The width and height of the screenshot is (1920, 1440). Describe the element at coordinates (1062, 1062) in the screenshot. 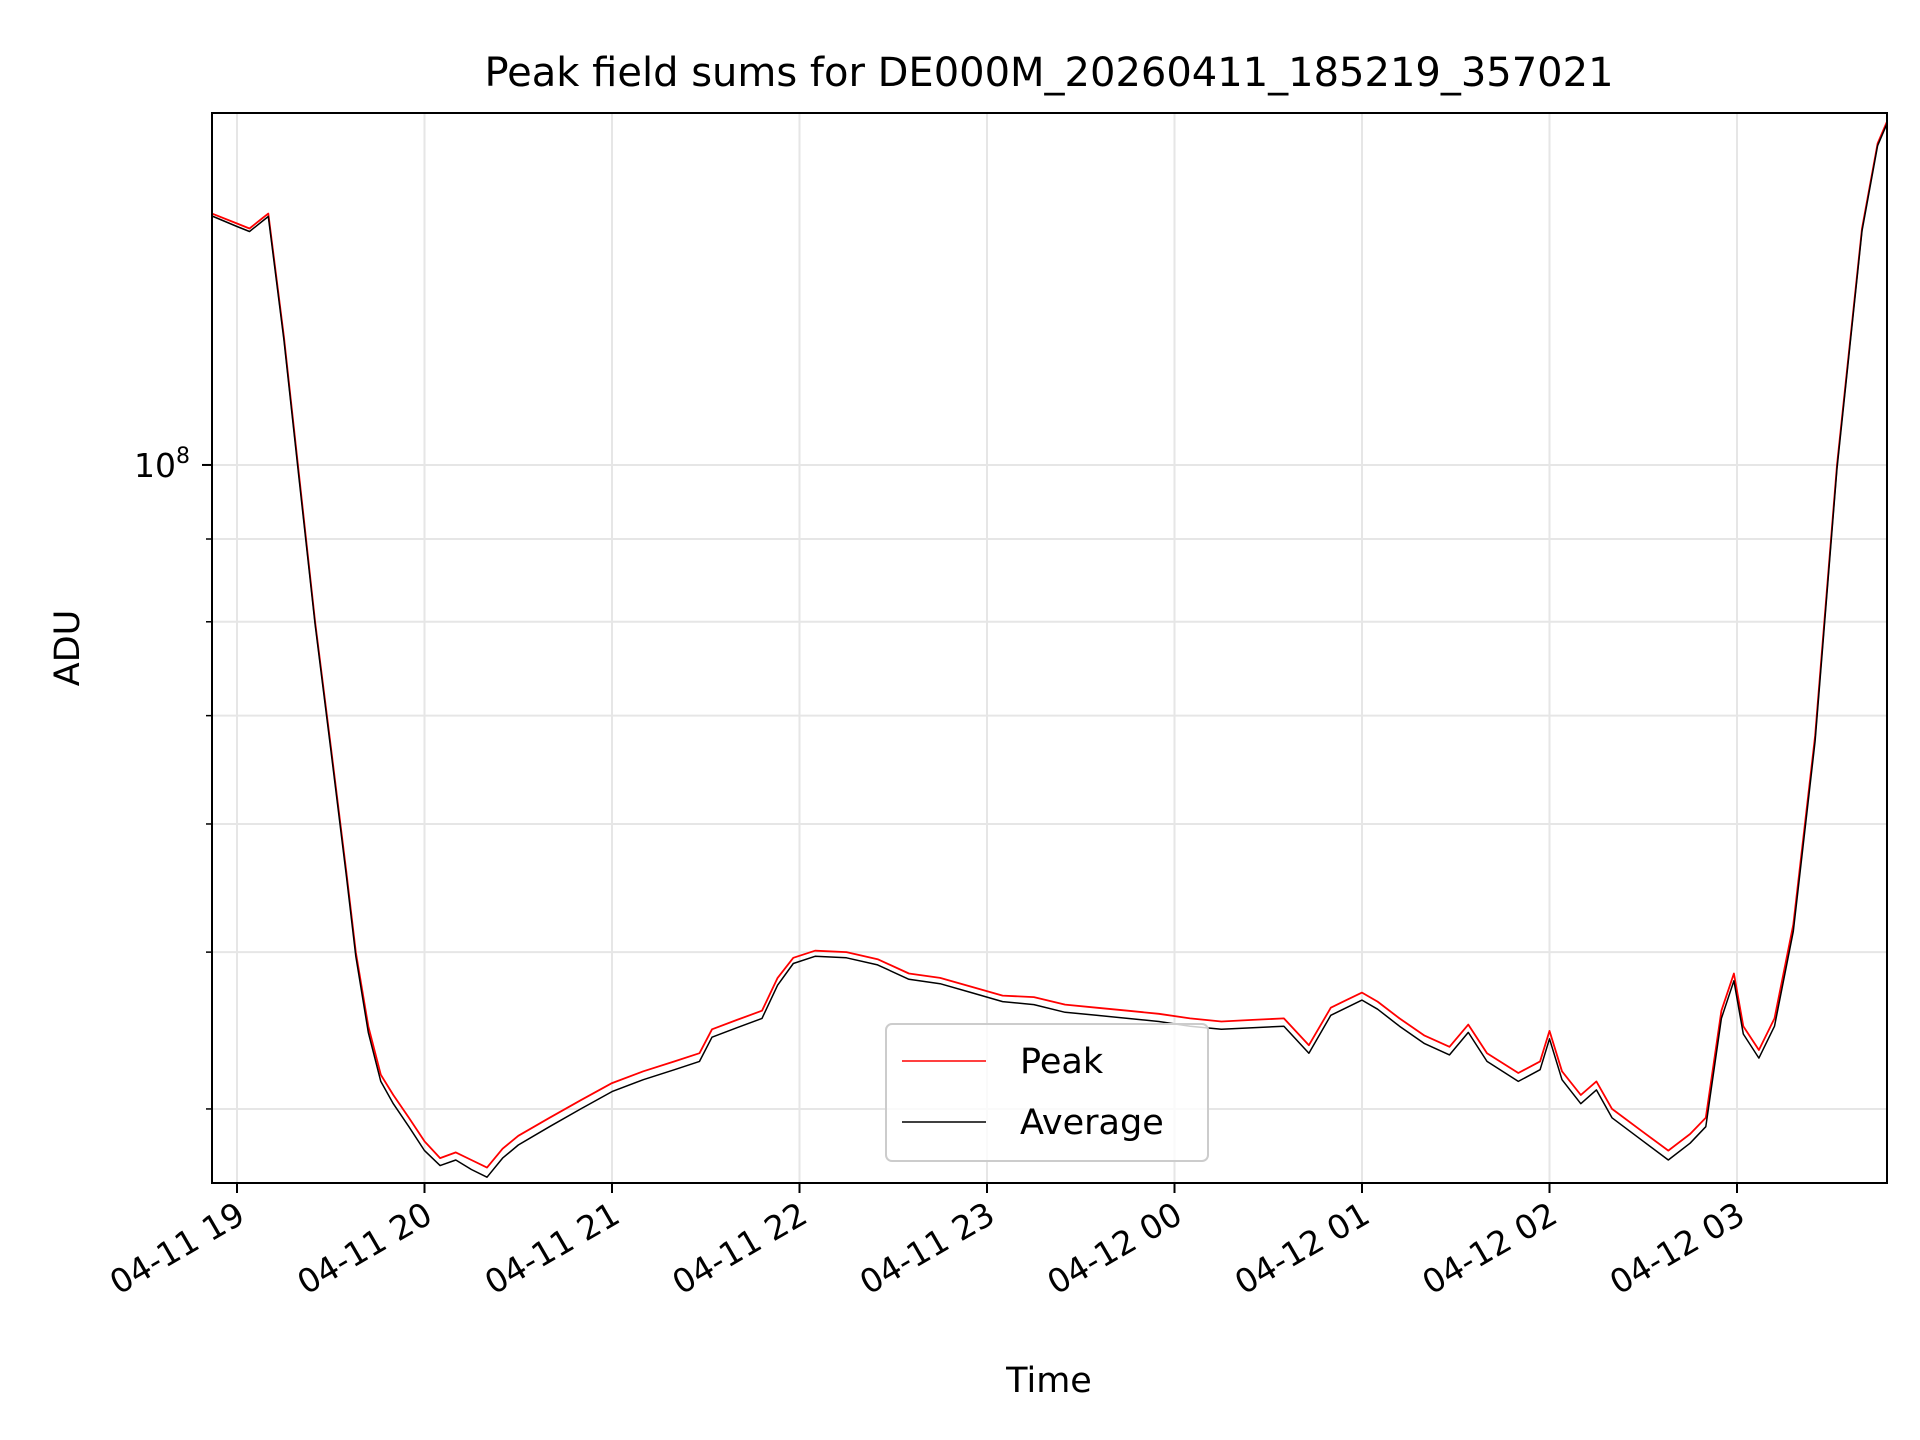

I see `legend-peak-label: Peak` at that location.